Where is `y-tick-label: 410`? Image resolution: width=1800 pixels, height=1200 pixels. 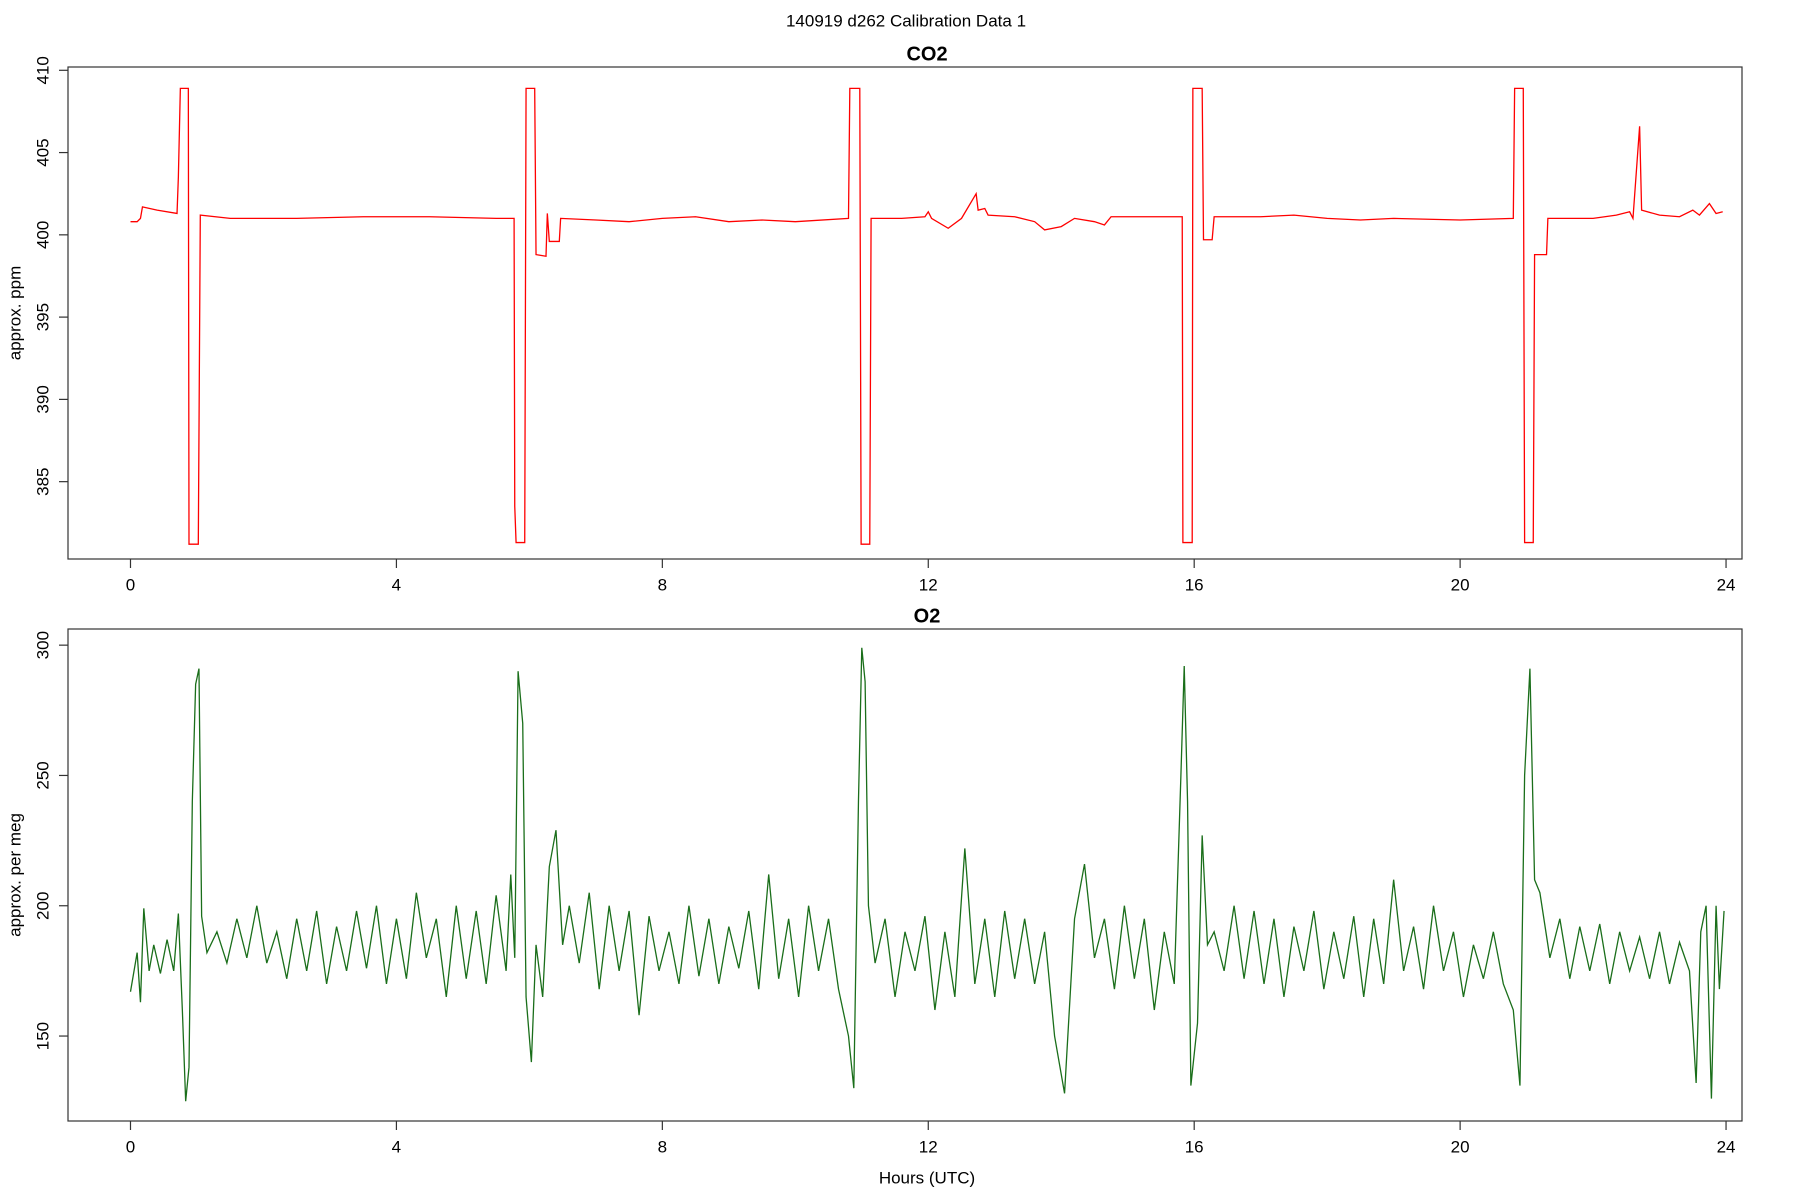 y-tick-label: 410 is located at coordinates (42, 70).